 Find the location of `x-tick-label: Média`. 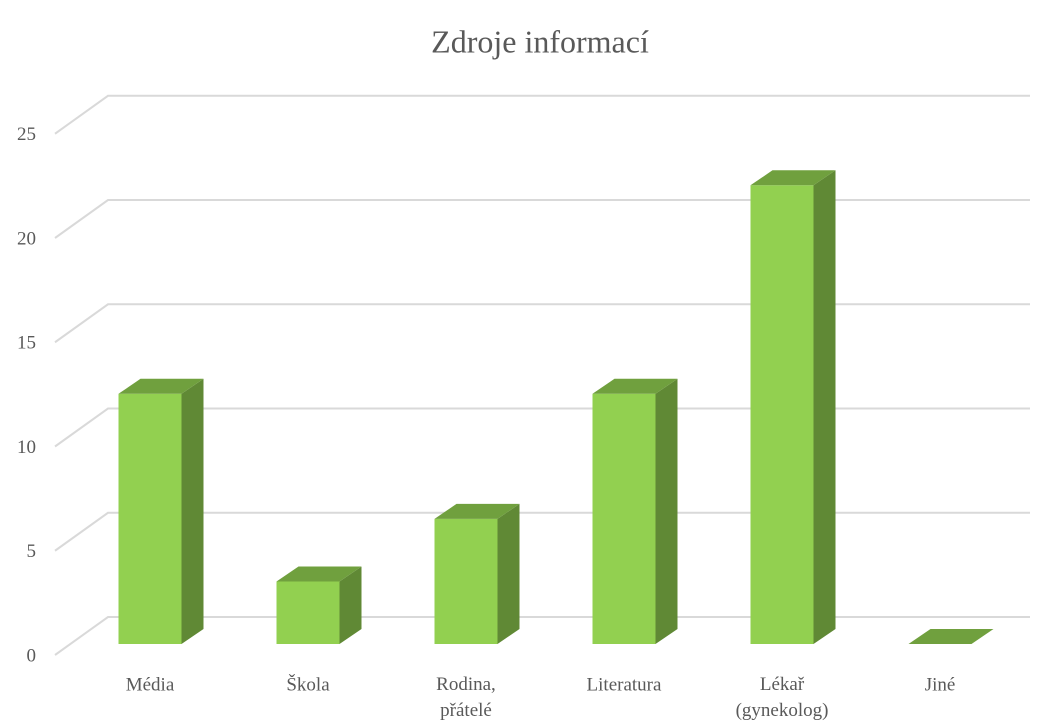

x-tick-label: Média is located at coordinates (150, 684).